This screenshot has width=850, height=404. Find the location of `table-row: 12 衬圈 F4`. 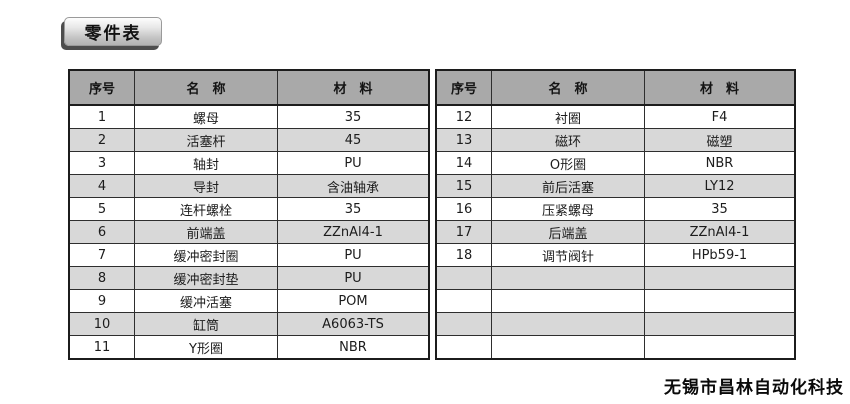

table-row: 12 衬圈 F4 is located at coordinates (615, 116).